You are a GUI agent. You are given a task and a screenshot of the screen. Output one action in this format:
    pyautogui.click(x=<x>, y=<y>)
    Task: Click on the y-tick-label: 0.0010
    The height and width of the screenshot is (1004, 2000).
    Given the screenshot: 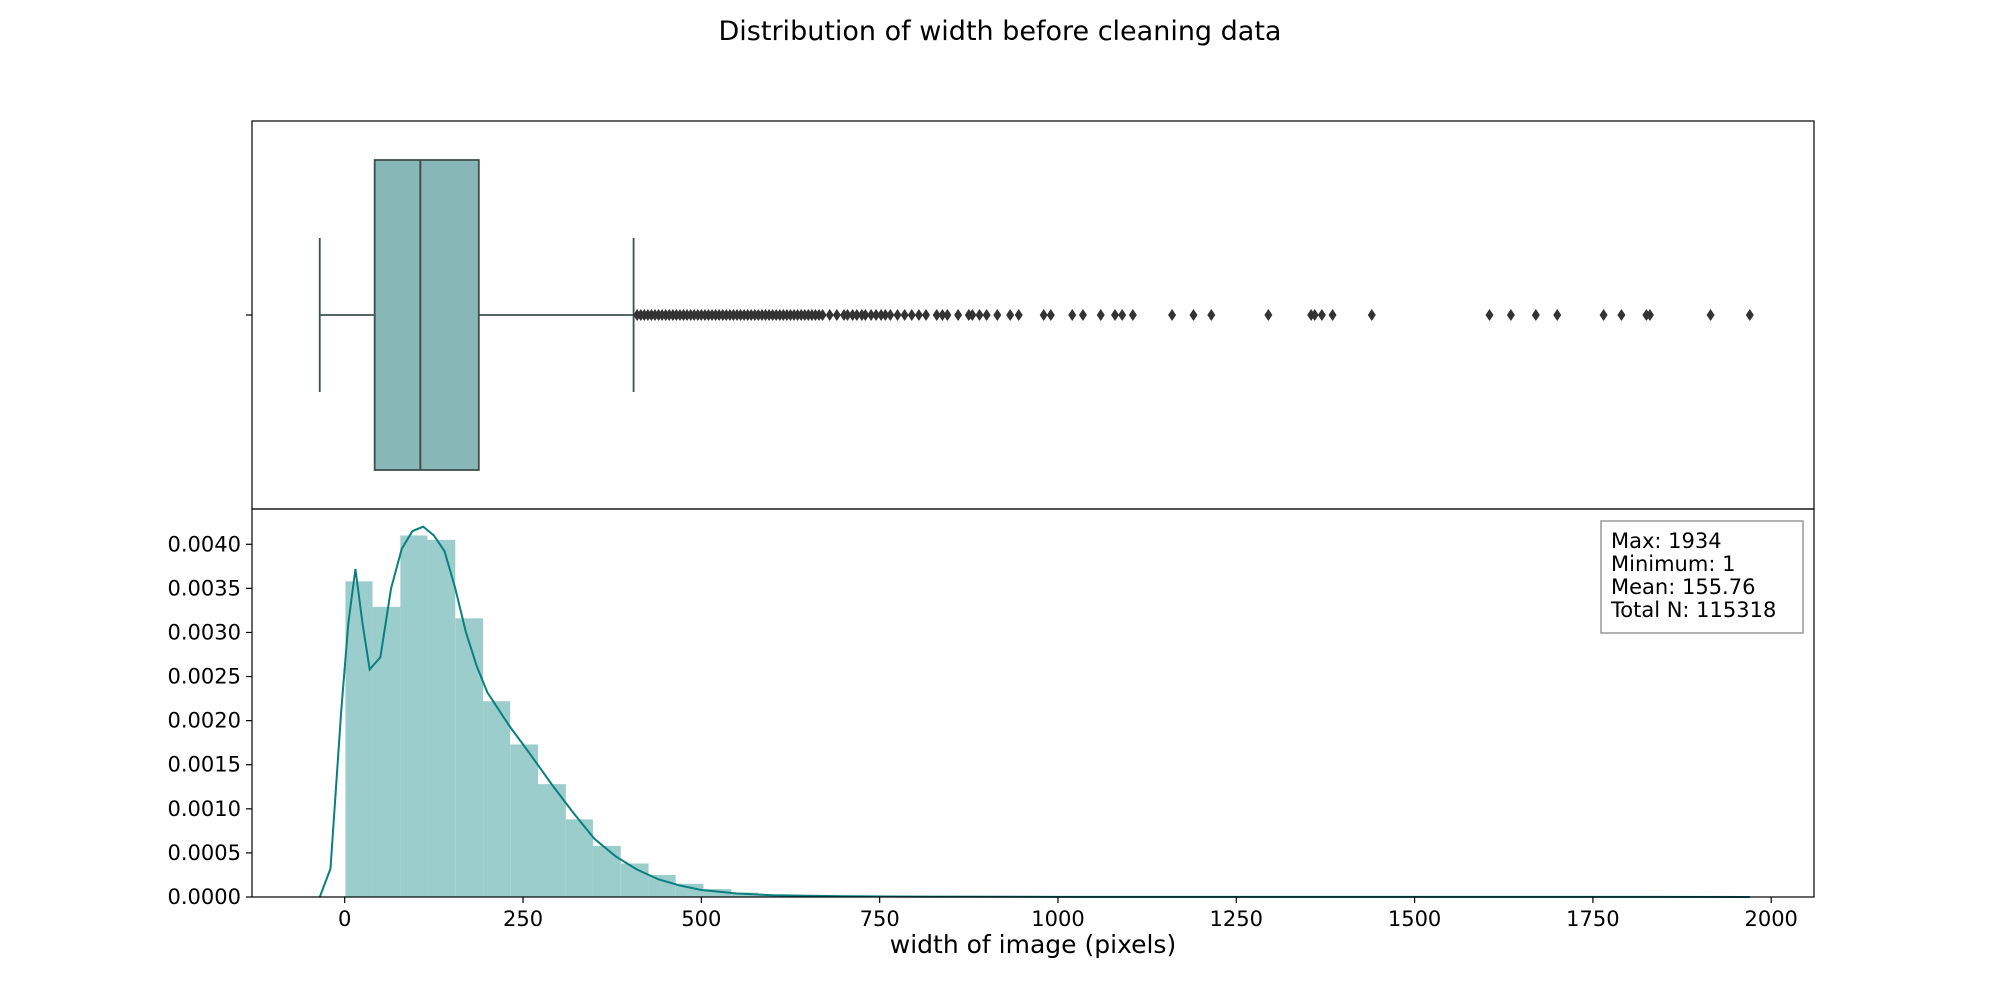 What is the action you would take?
    pyautogui.click(x=204, y=809)
    